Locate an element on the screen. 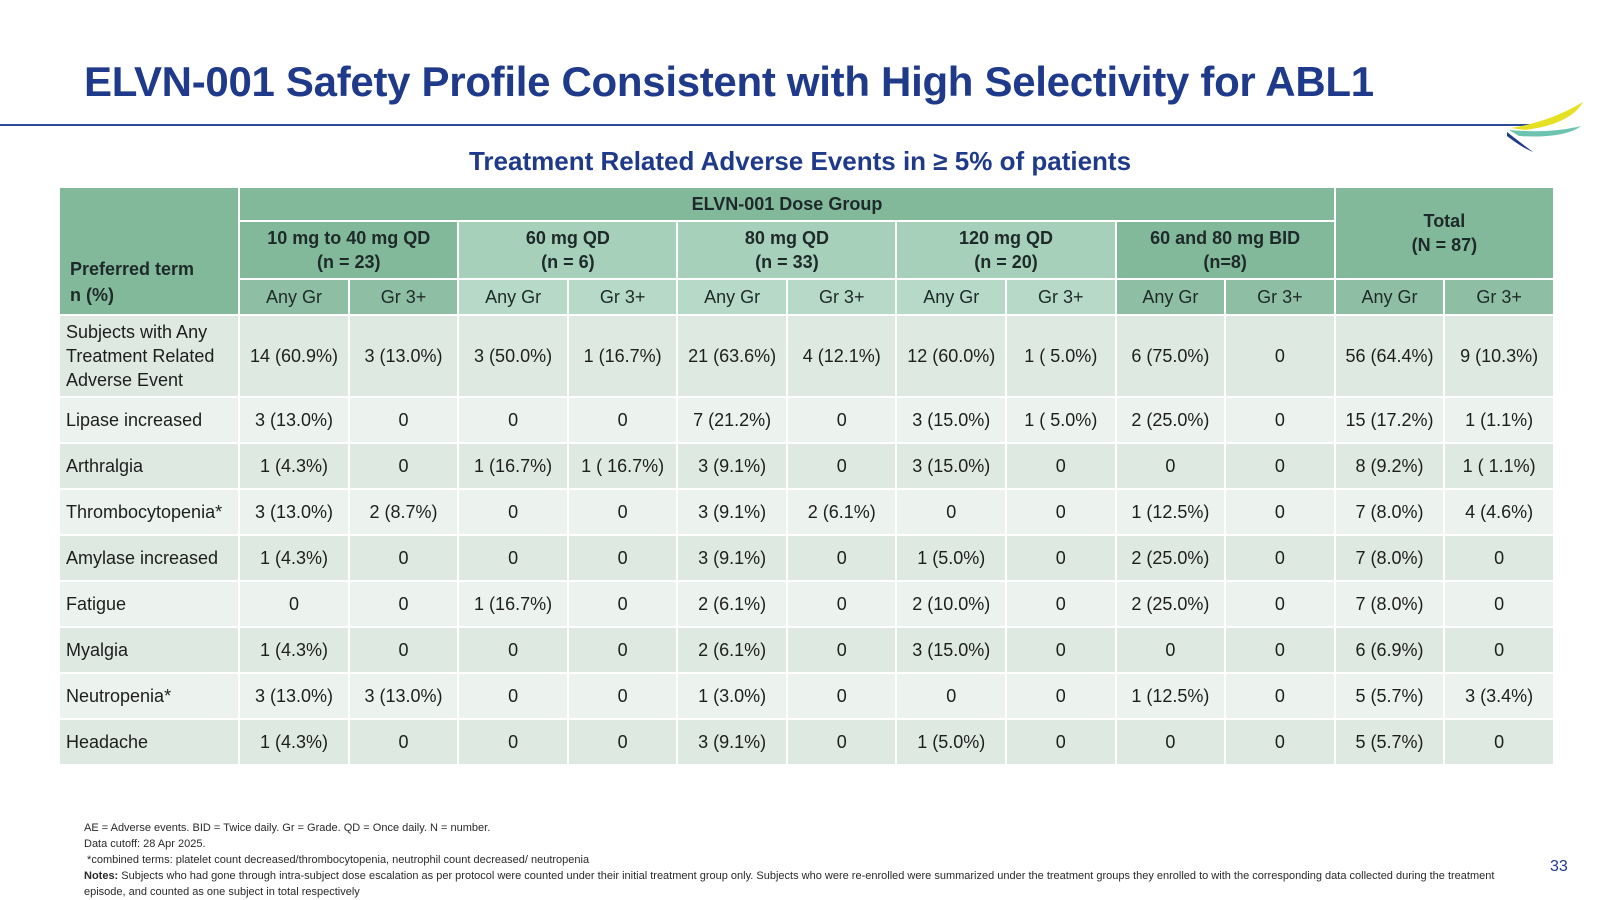 The image size is (1600, 900). value-cell: 2 (8.7%) is located at coordinates (403, 512).